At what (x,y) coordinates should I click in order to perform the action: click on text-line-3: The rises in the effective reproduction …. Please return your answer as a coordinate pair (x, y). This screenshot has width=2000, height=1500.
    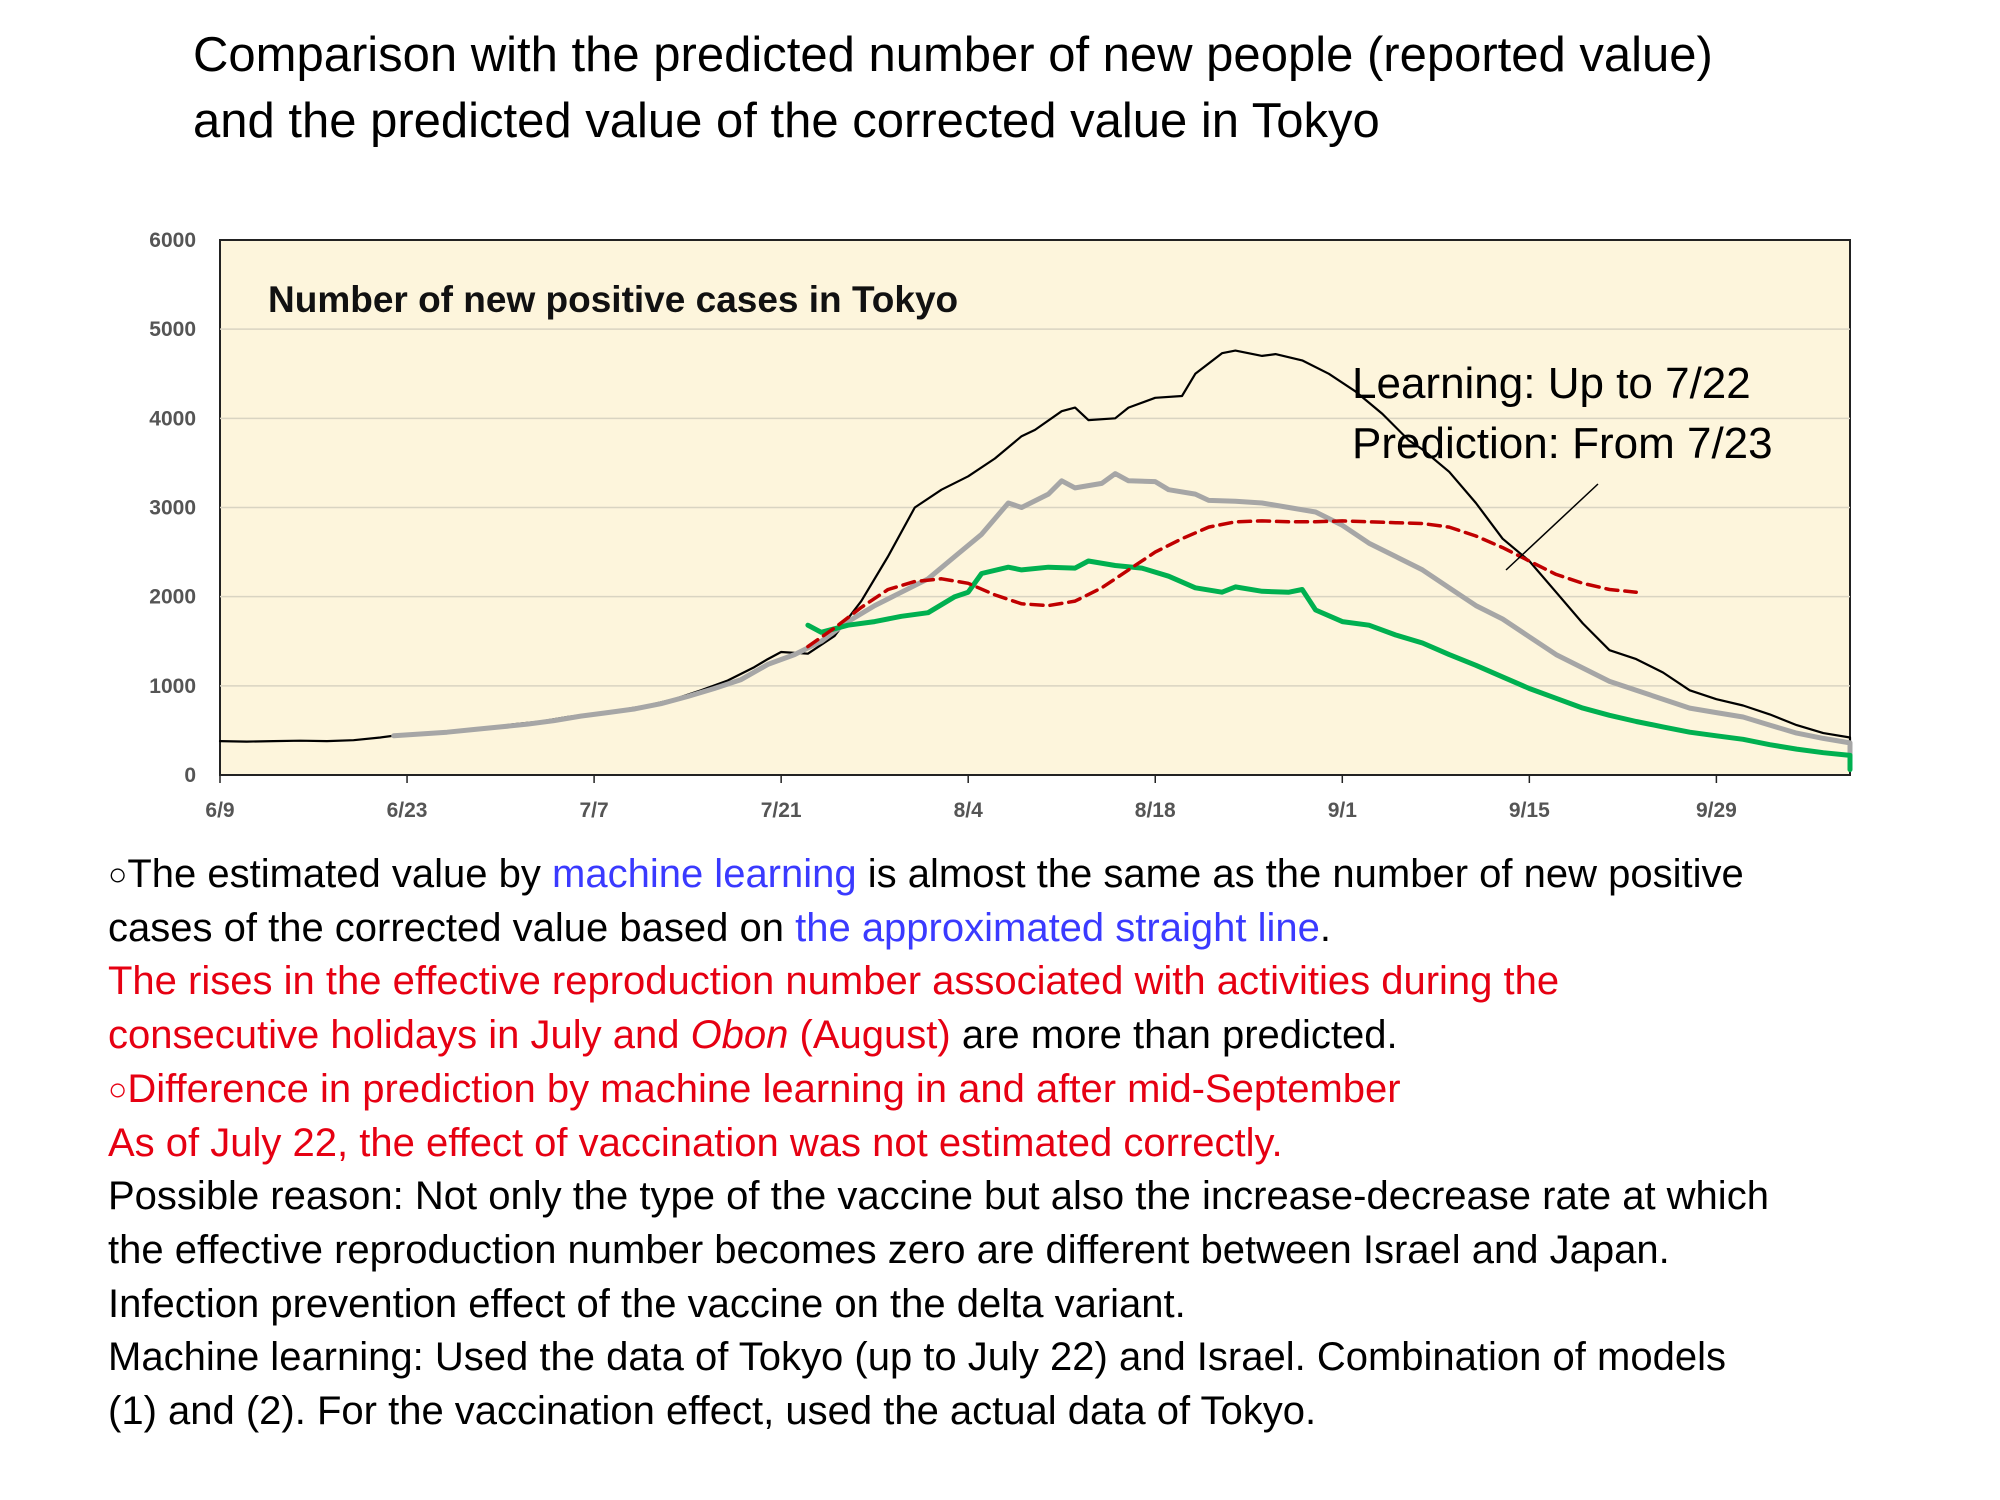
    Looking at the image, I should click on (834, 981).